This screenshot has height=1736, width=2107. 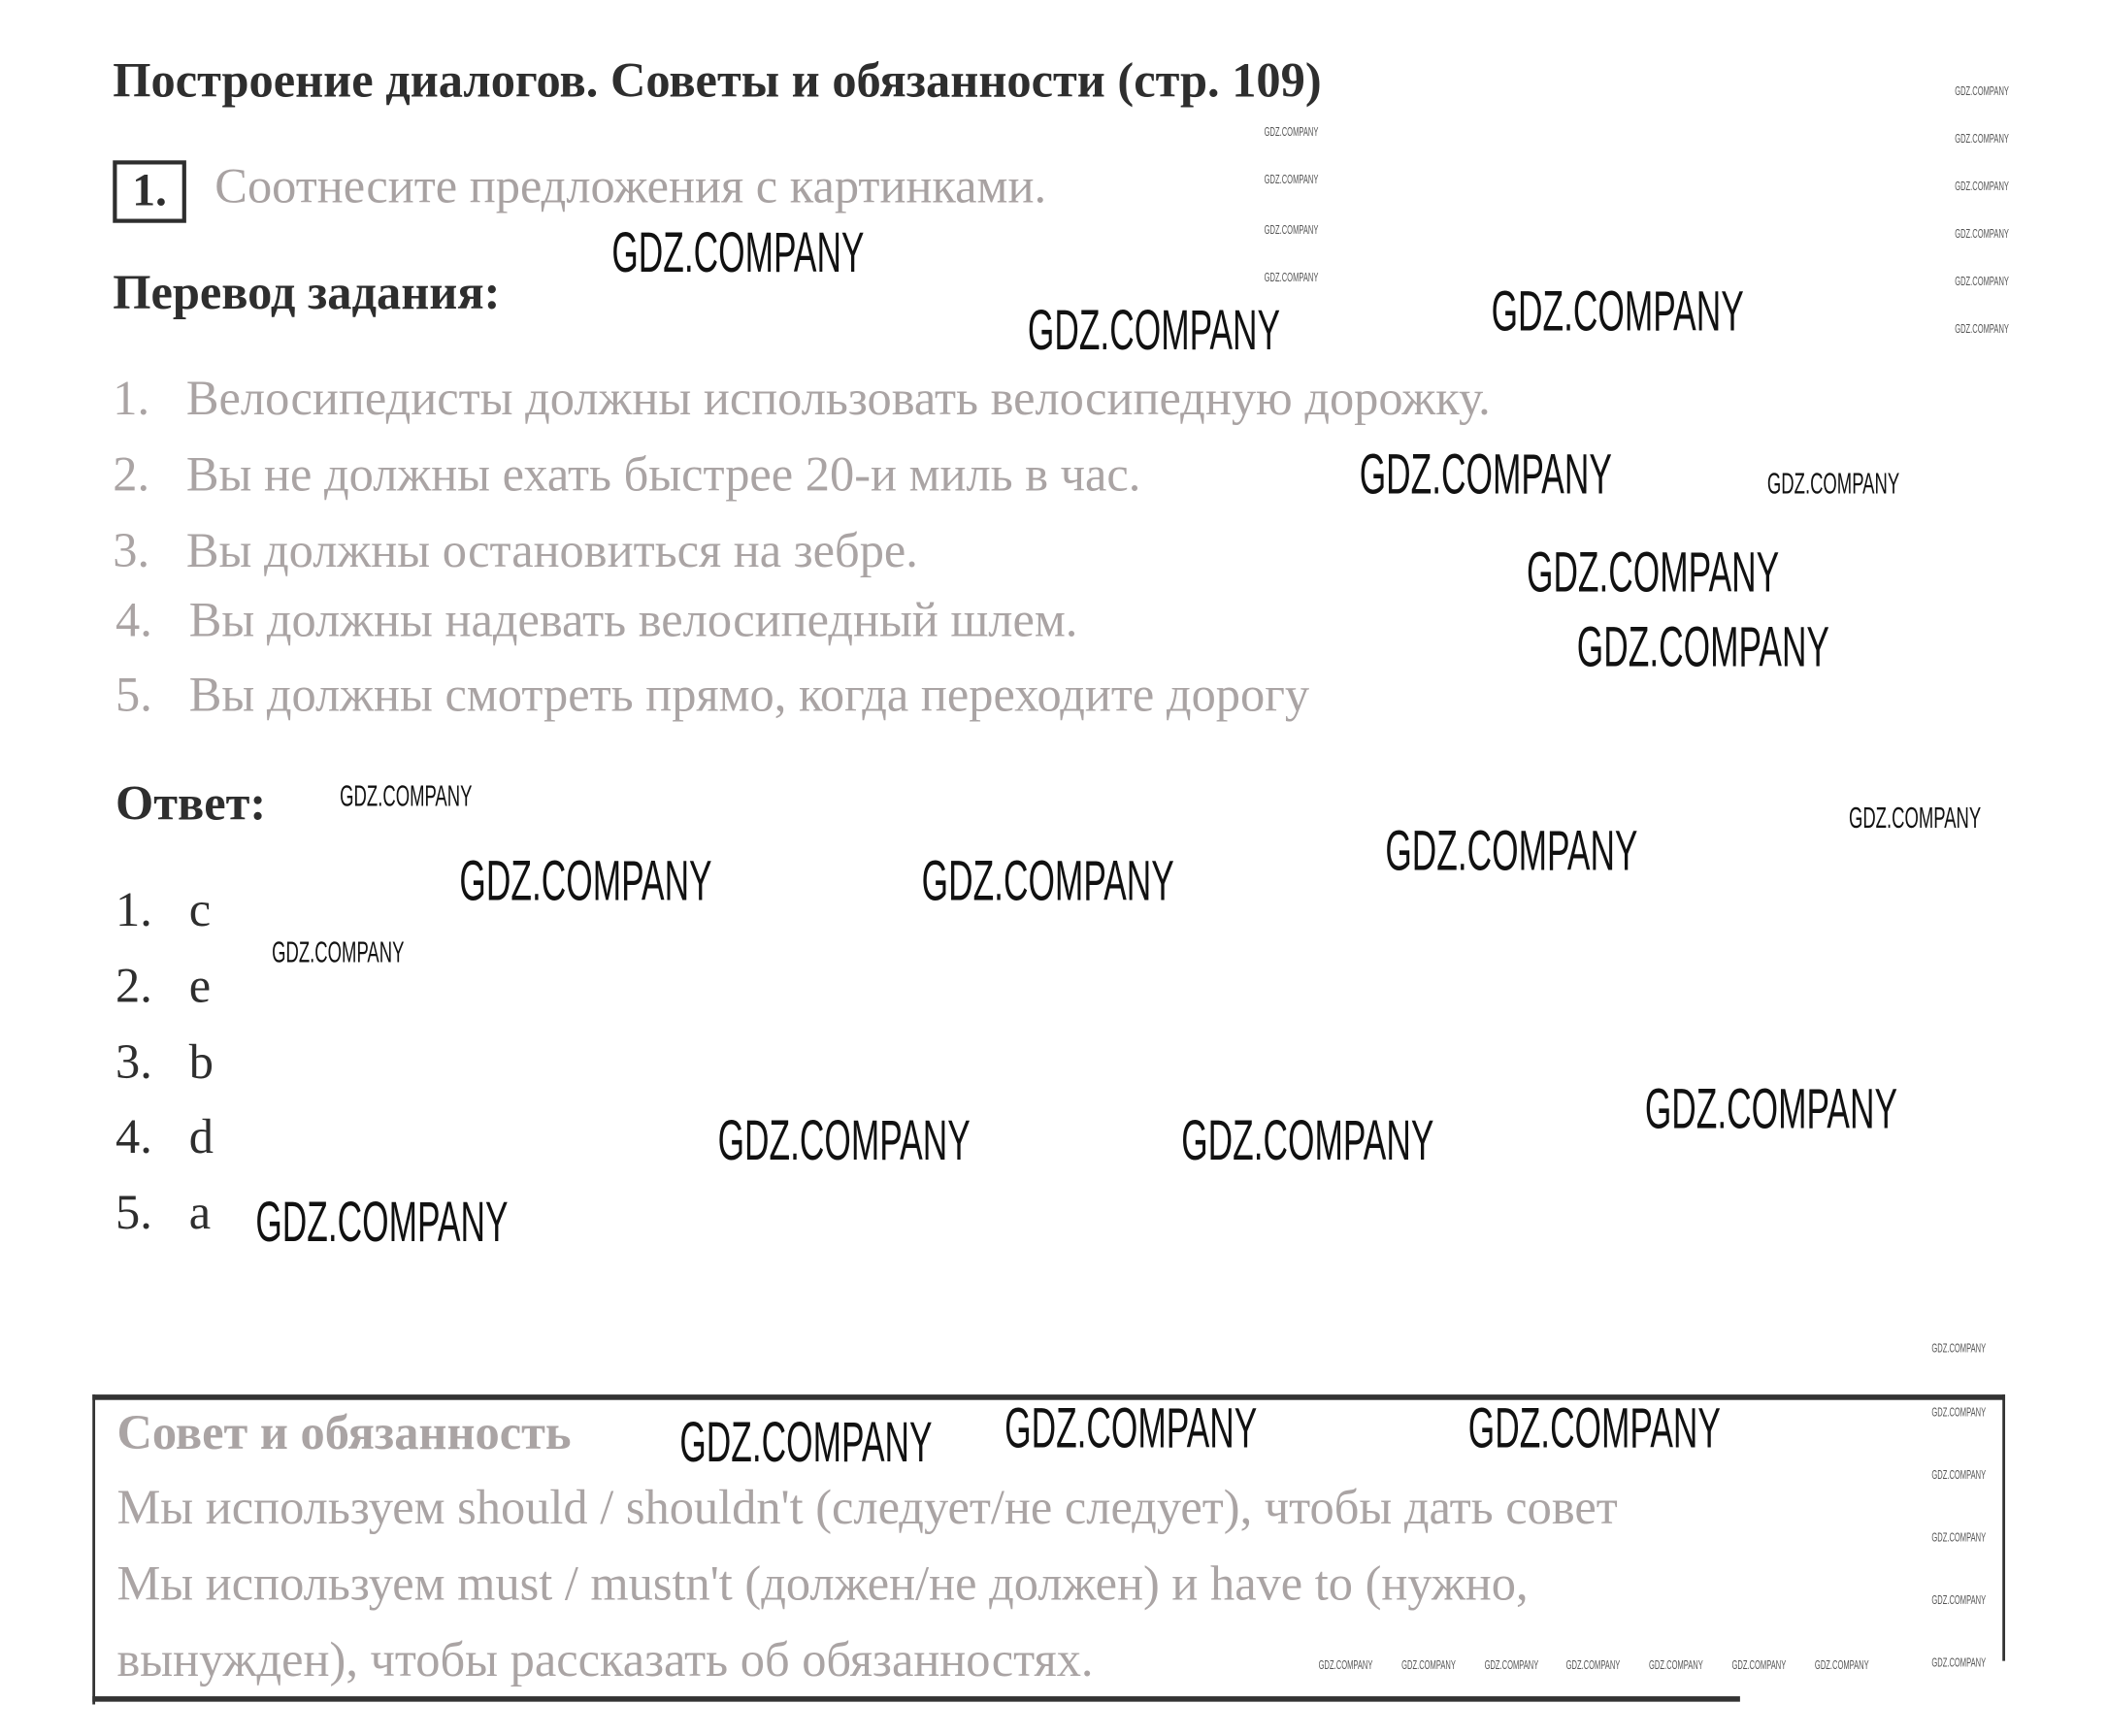 I want to click on answer-item: 1. c, so click(x=163, y=909).